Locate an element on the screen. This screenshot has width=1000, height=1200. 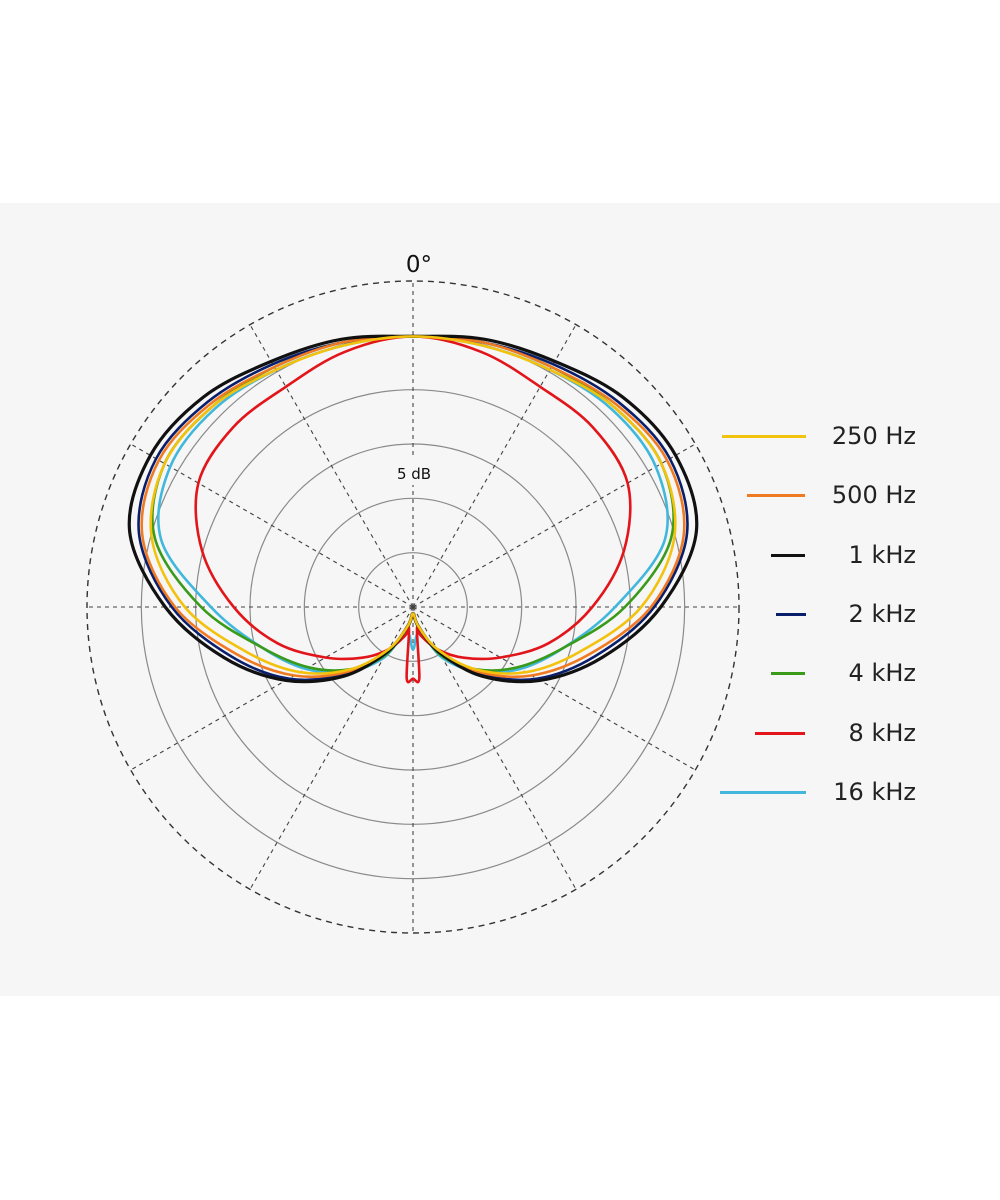
legend-label: 8 kHz is located at coordinates (882, 732).